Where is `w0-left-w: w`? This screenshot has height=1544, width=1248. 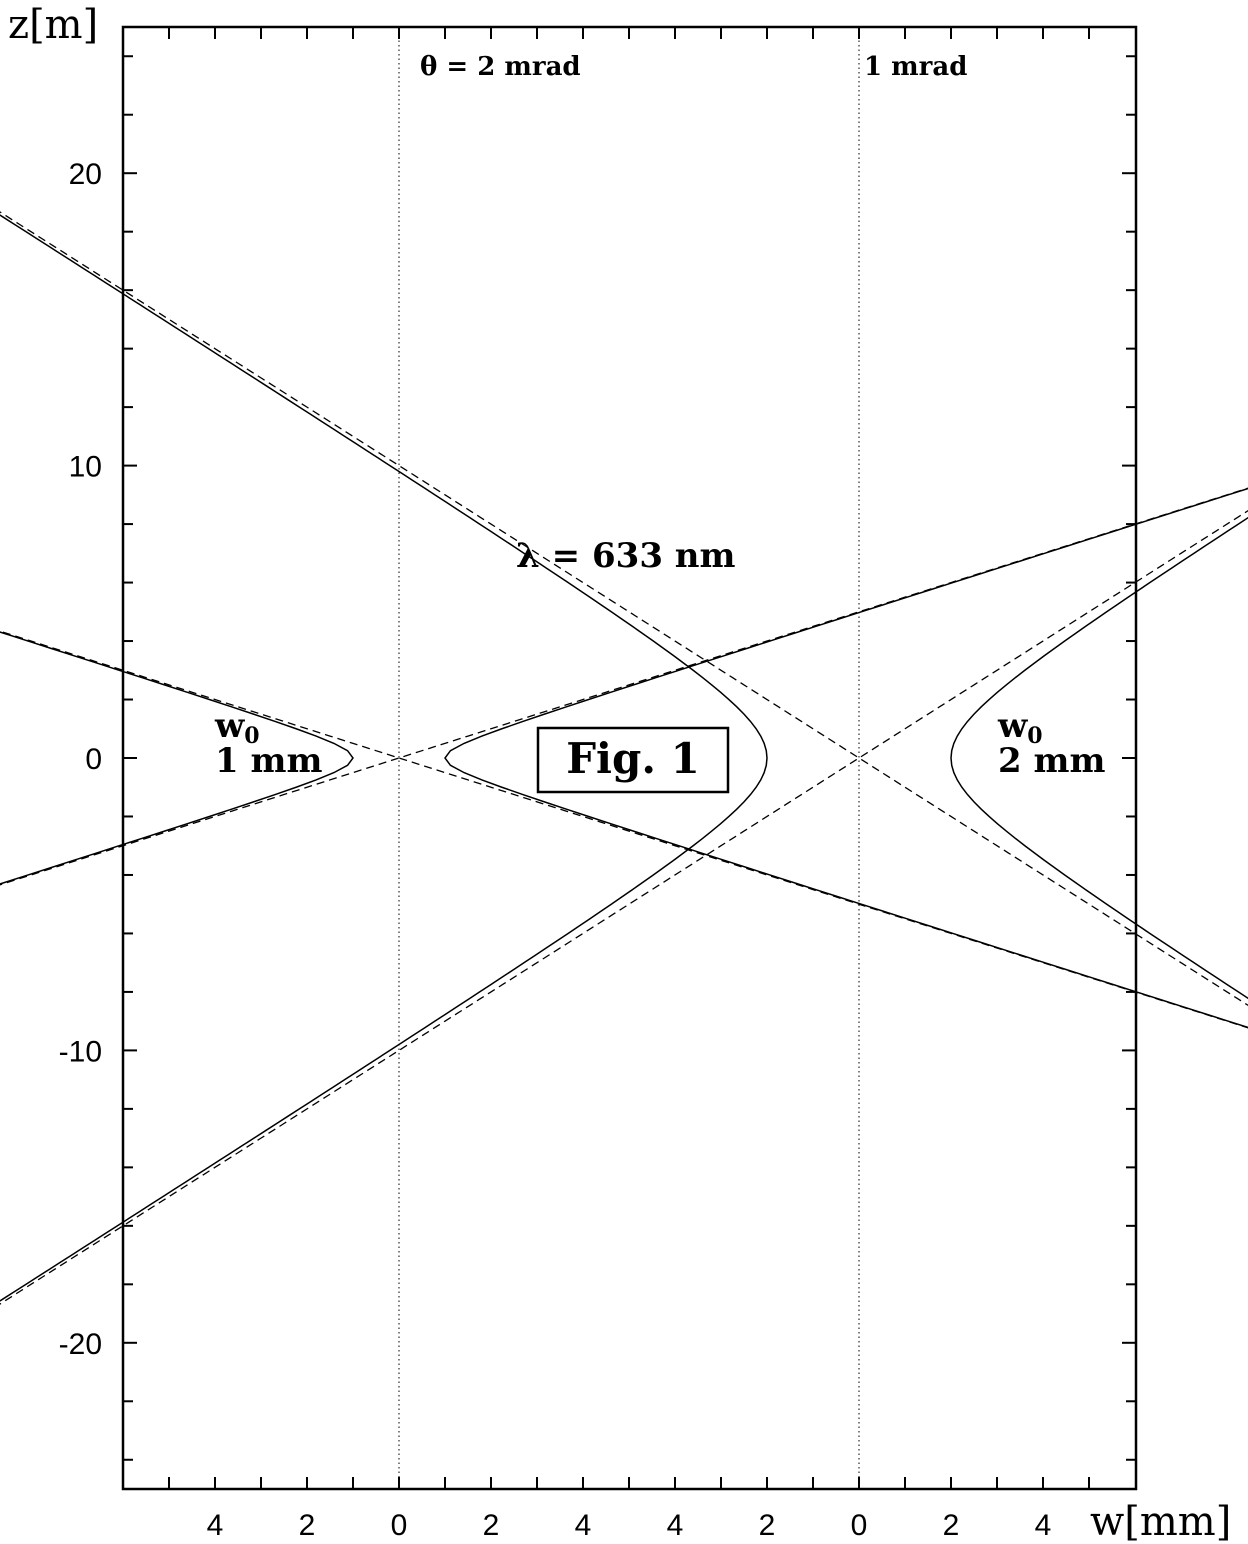
w0-left-w: w is located at coordinates (229, 726).